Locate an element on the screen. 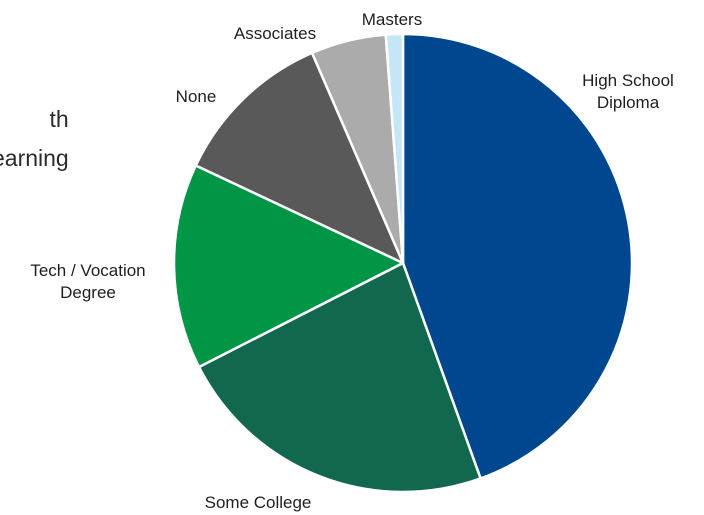 Image resolution: width=704 pixels, height=515 pixels. slice-label-line: None is located at coordinates (196, 96).